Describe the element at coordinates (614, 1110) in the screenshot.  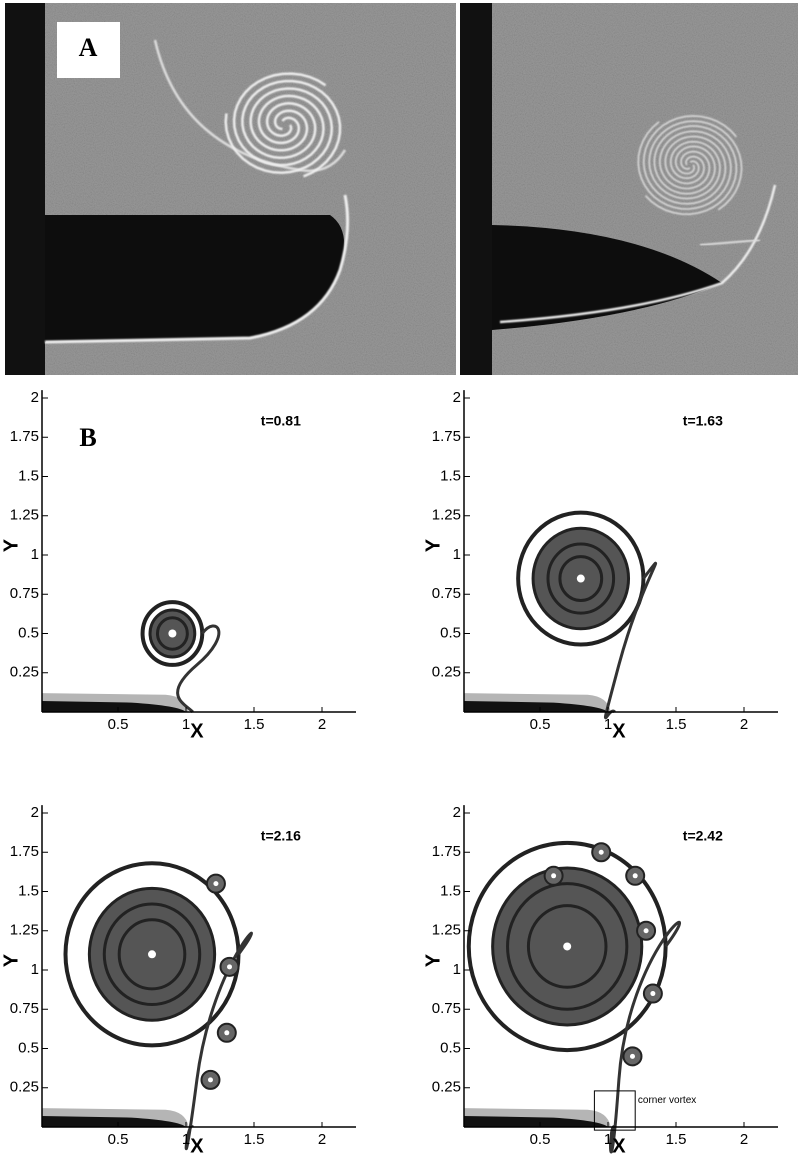
I see `annotation-box` at that location.